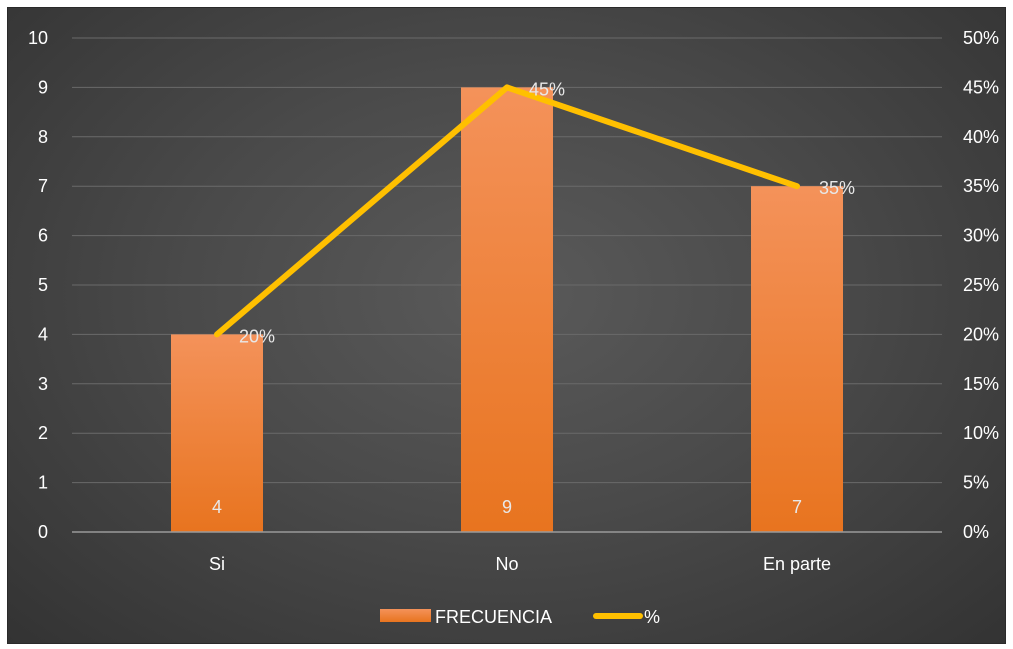 The image size is (1013, 649). What do you see at coordinates (981, 137) in the screenshot?
I see `y-right-tick-label: 40%` at bounding box center [981, 137].